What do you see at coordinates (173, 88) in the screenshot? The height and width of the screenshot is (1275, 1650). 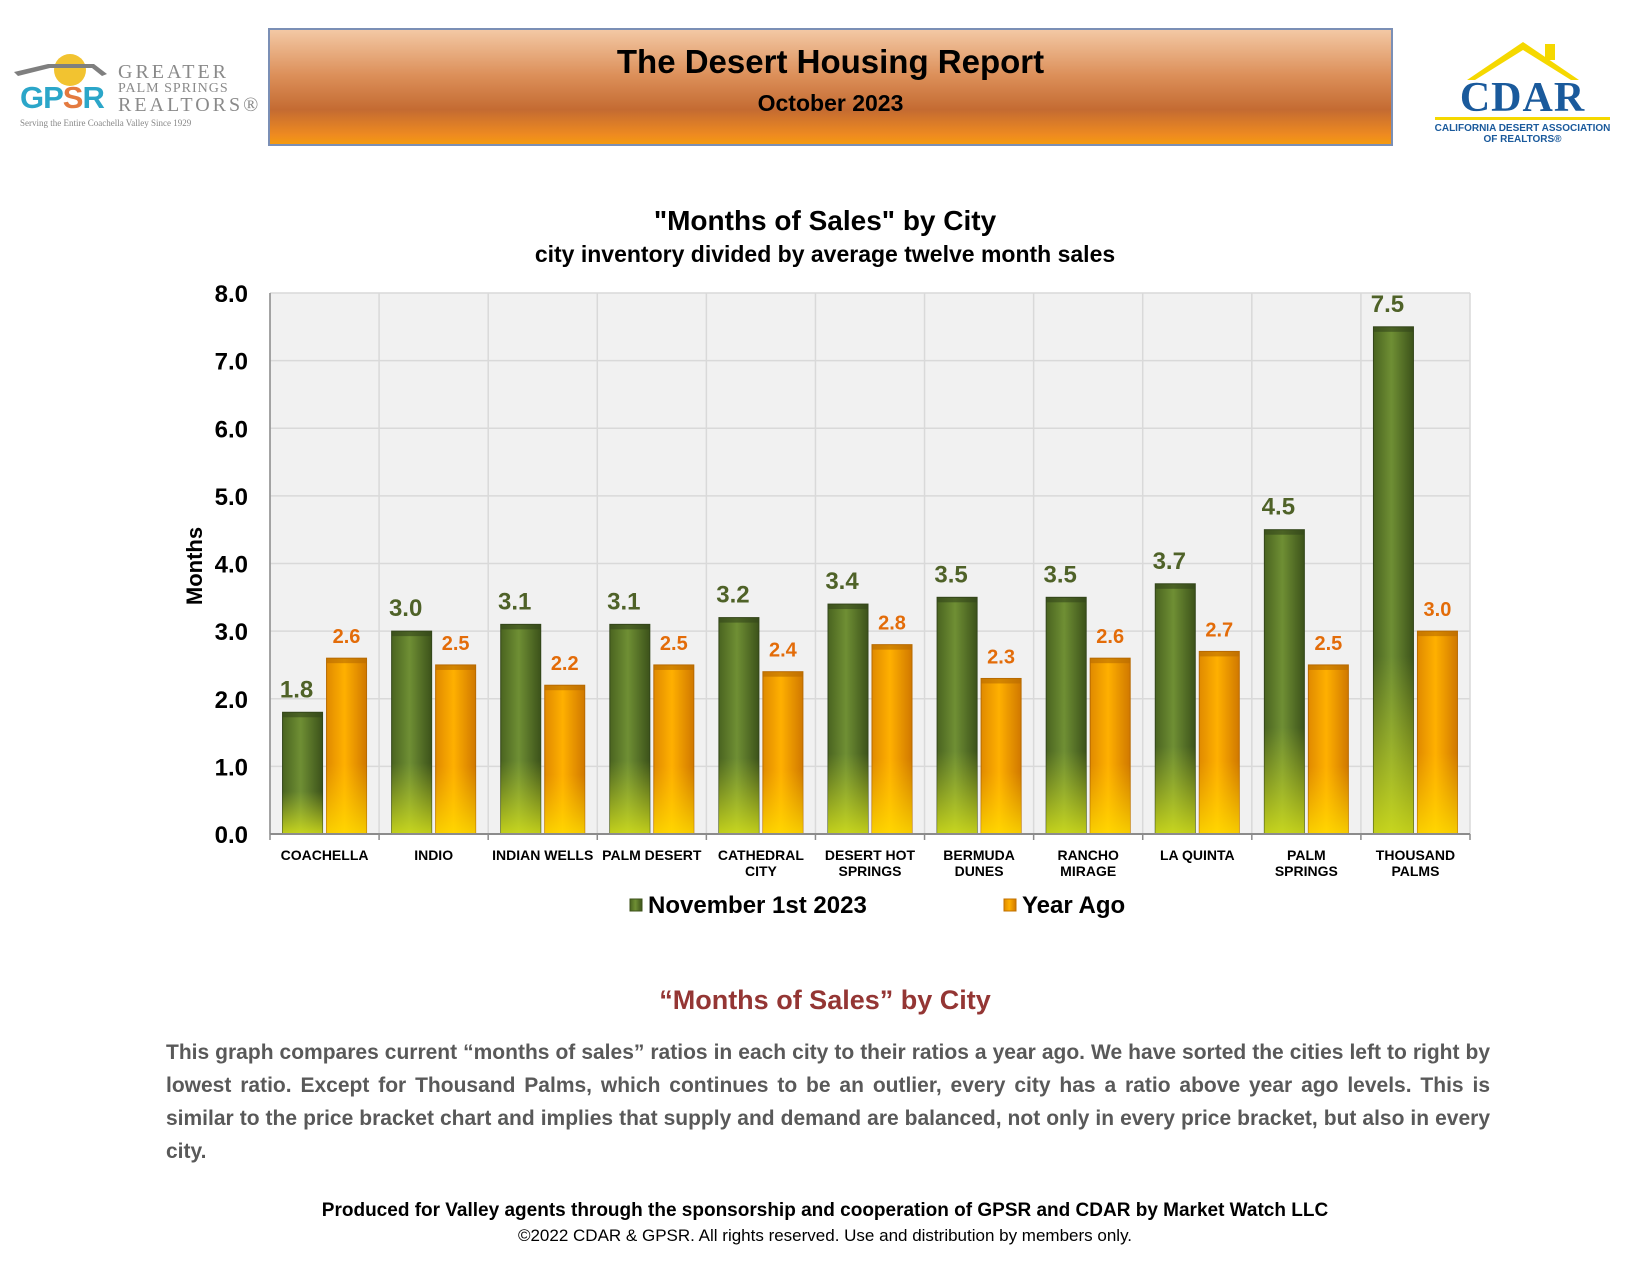 I see `gpsr-line-2: PALM SPRINGS` at bounding box center [173, 88].